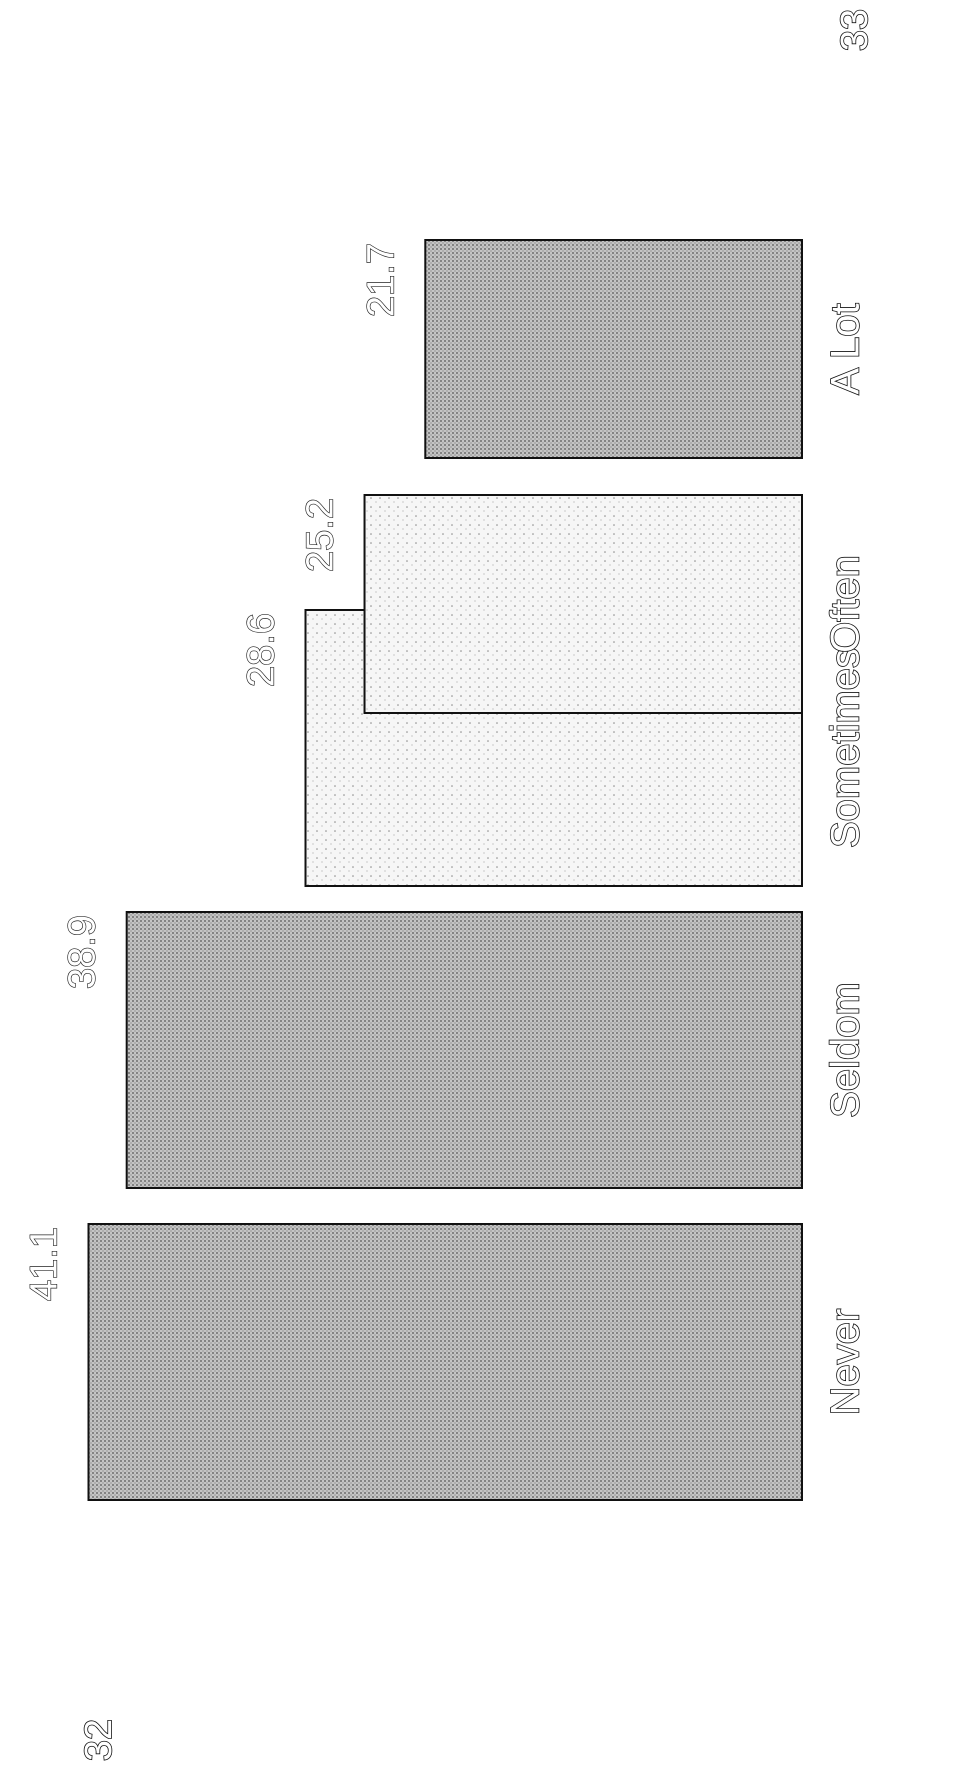 The height and width of the screenshot is (1768, 958). Describe the element at coordinates (381, 280) in the screenshot. I see `value-label-a-lot: 21.7` at that location.